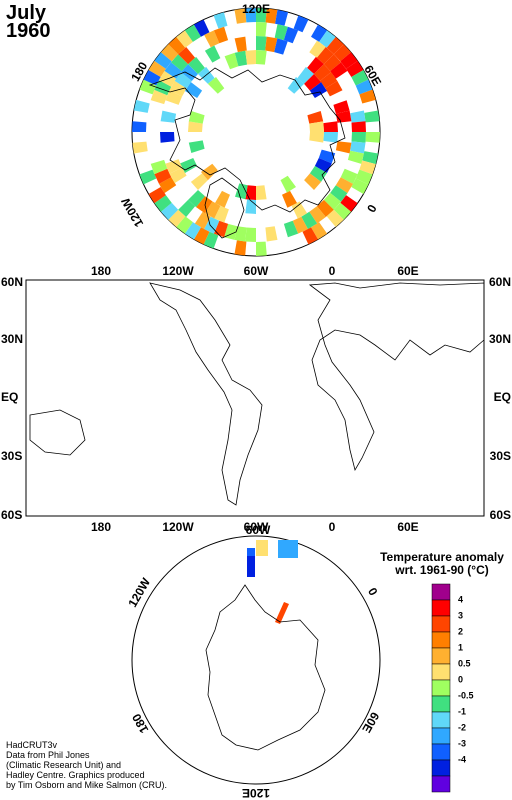 This screenshot has width=512, height=800. I want to click on north-lon-label: 120E, so click(256, 9).